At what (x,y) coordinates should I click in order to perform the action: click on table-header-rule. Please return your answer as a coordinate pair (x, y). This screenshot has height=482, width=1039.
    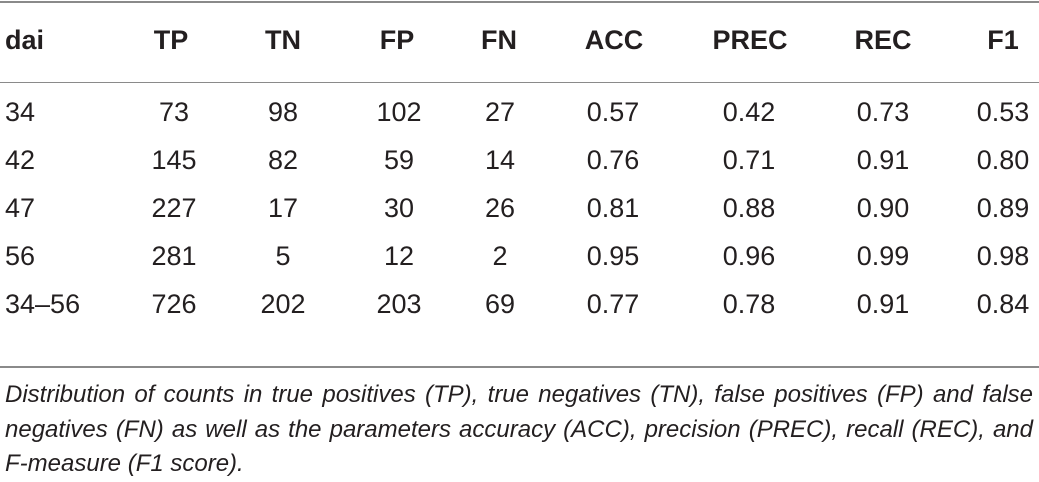
    Looking at the image, I should click on (519, 82).